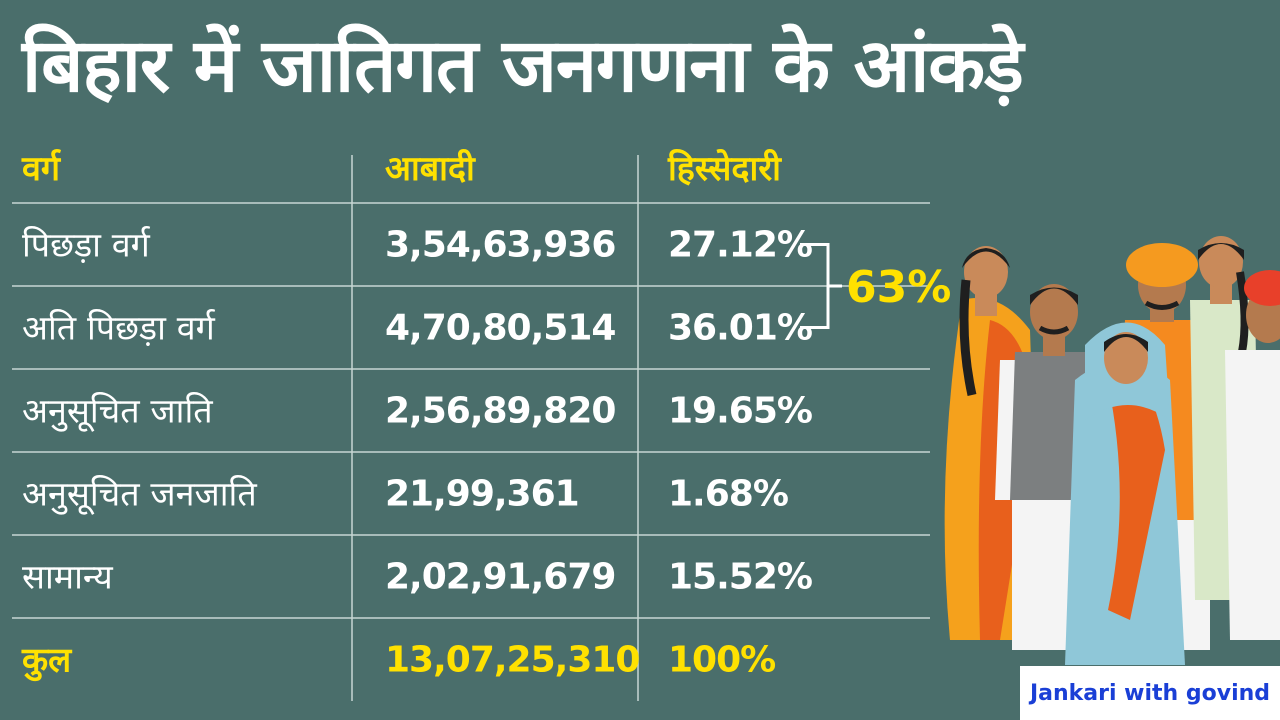 The height and width of the screenshot is (720, 1280). I want to click on person-man-right-icon, so click(1252, 455).